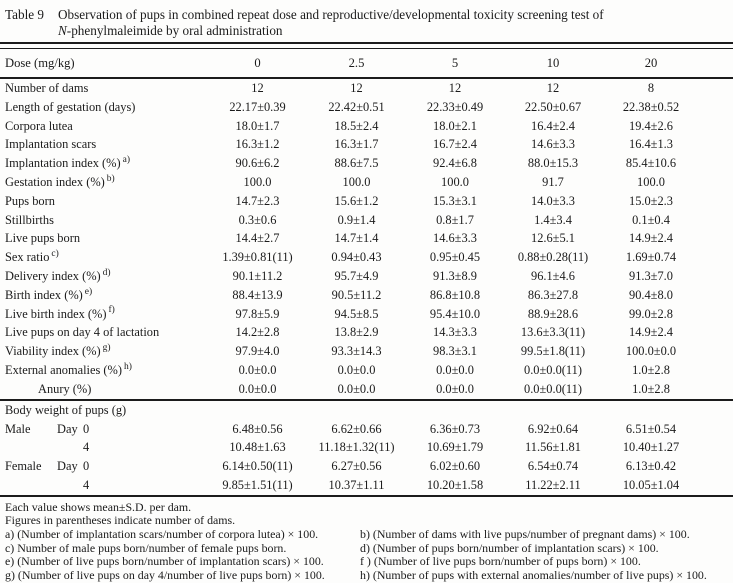 The image size is (733, 583). What do you see at coordinates (257, 106) in the screenshot?
I see `data-cell: 22.17±0.39` at bounding box center [257, 106].